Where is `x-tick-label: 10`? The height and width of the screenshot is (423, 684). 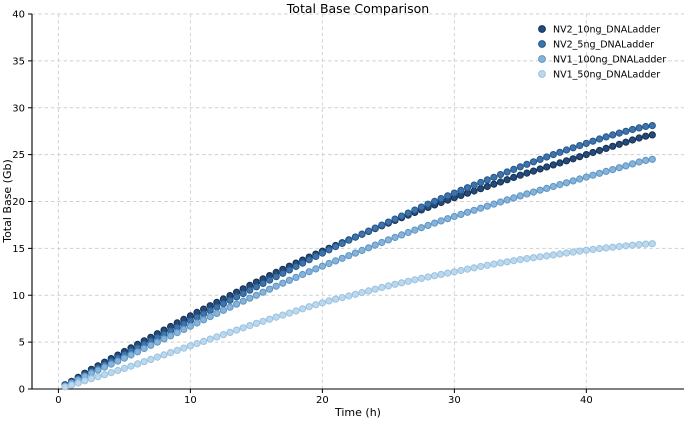
x-tick-label: 10 is located at coordinates (190, 400).